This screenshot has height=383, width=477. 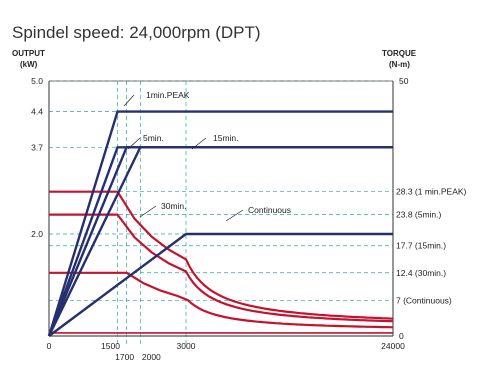 I want to click on output-tick-label-0: 2.0, so click(x=37, y=234).